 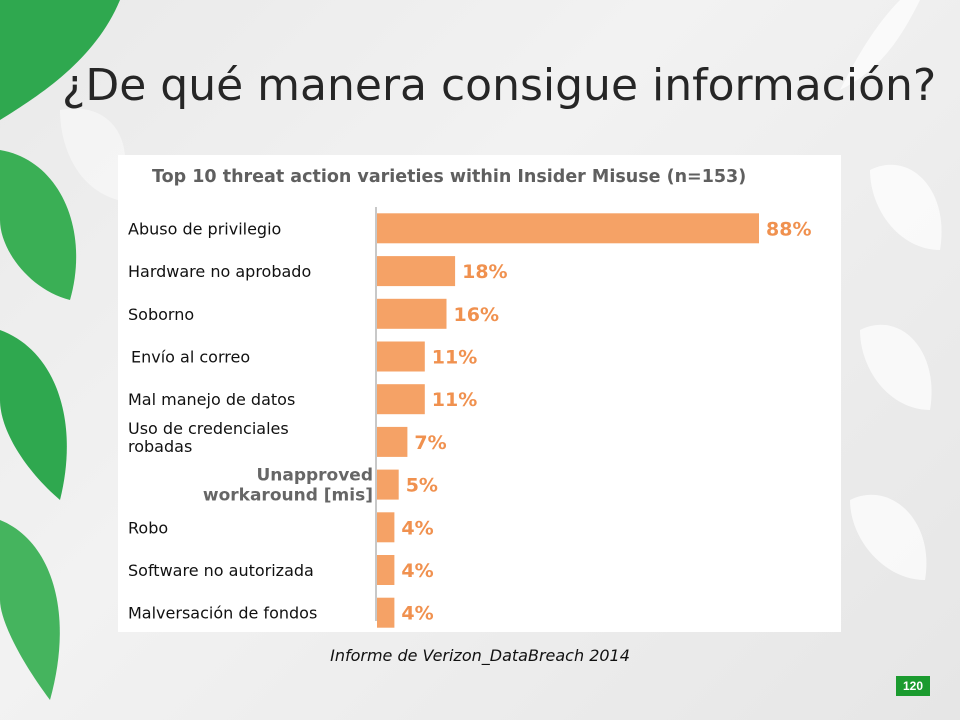 I want to click on category-label-6: Uso de credenciales robadas, so click(x=208, y=437).